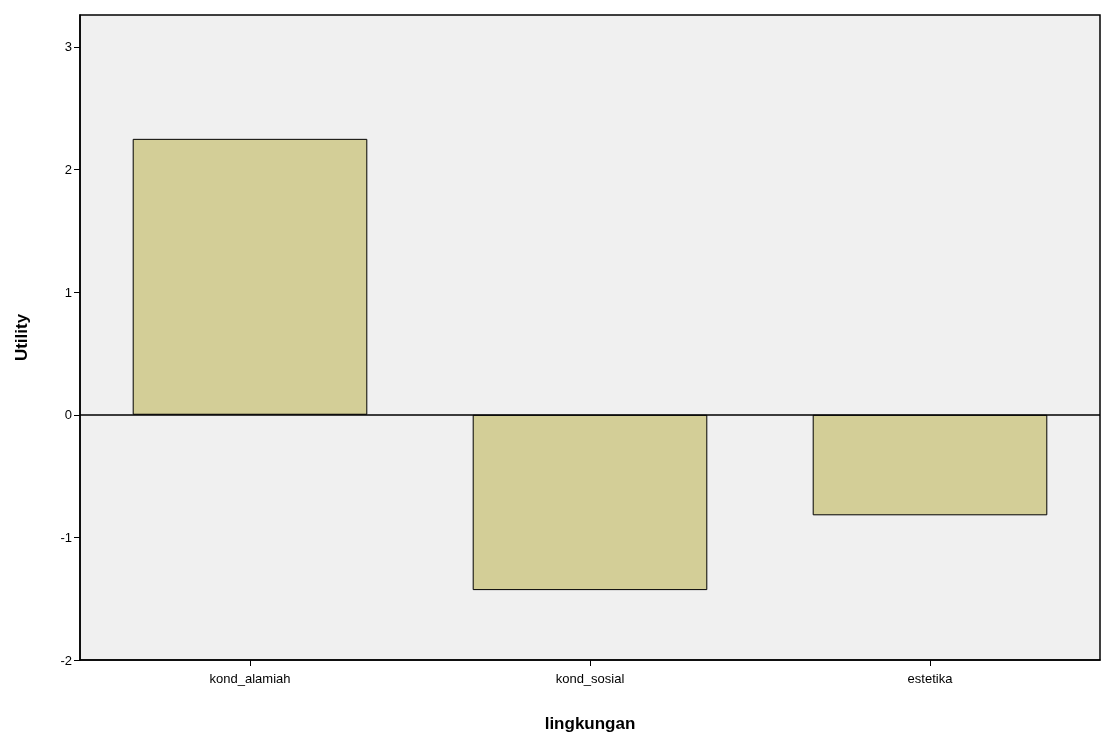 The height and width of the screenshot is (747, 1107). I want to click on y-tick-label: 2, so click(68, 170).